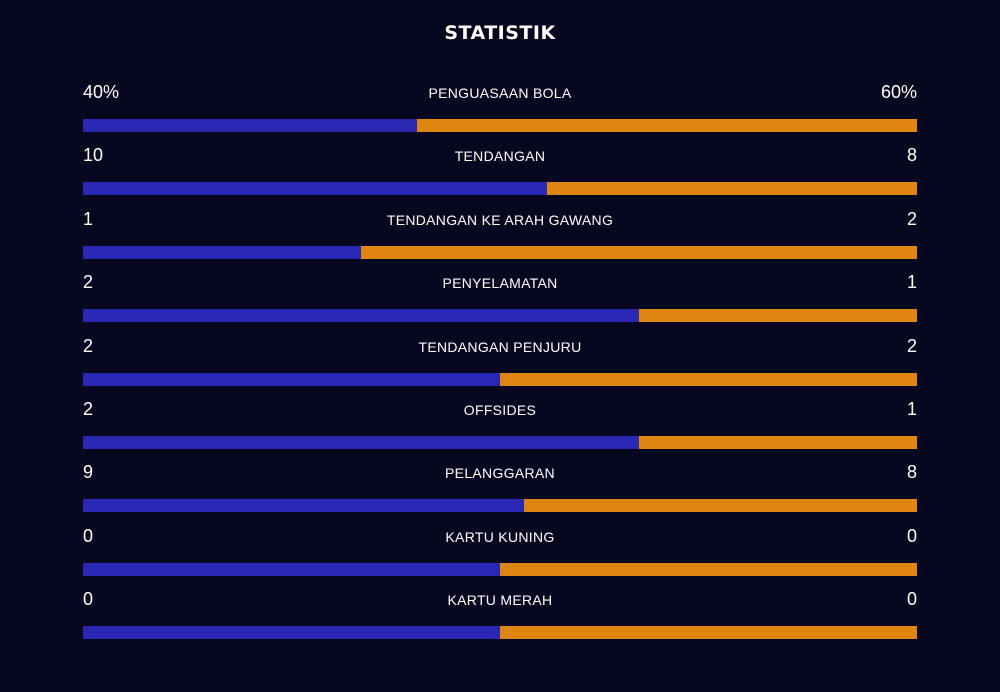 The width and height of the screenshot is (1000, 692). I want to click on stat-row: 1 TENDANGAN KE ARAH GAWANG 2, so click(500, 238).